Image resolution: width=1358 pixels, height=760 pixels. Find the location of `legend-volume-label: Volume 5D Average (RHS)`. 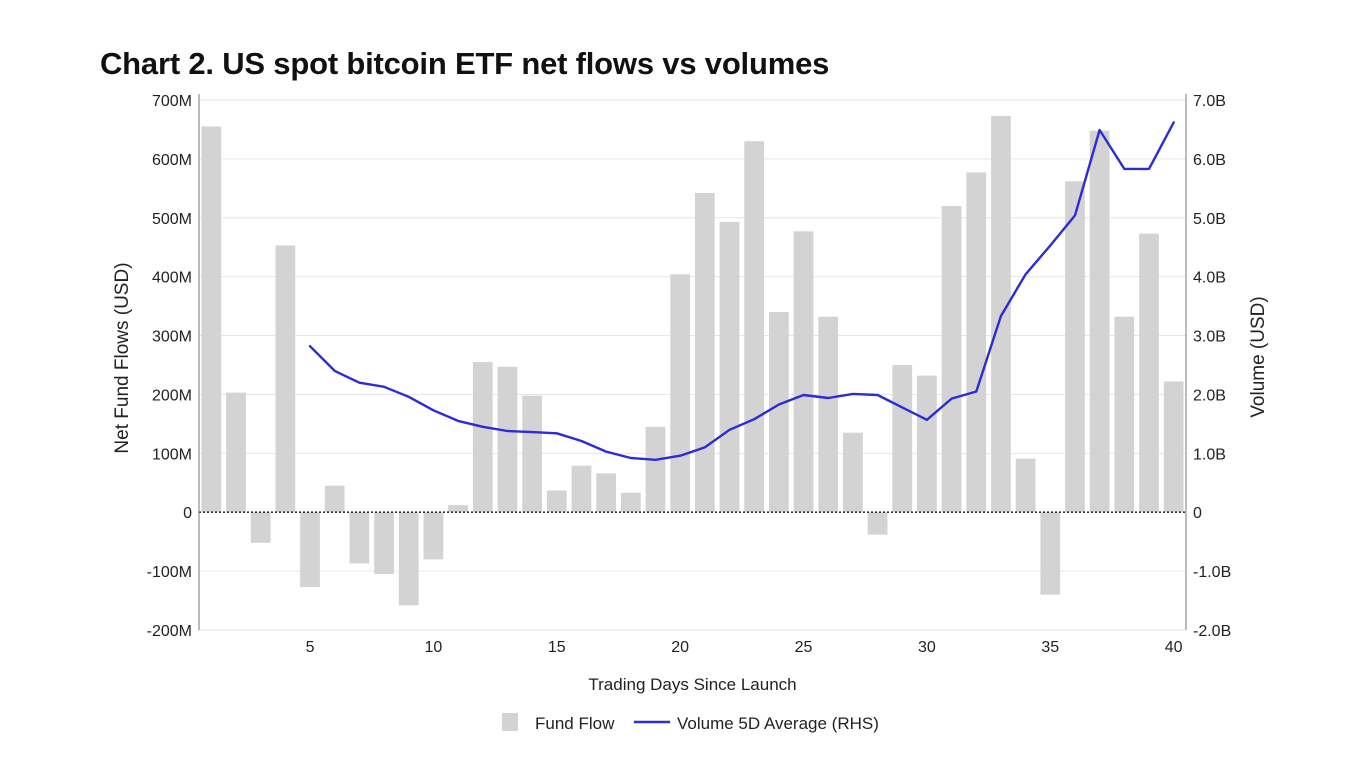

legend-volume-label: Volume 5D Average (RHS) is located at coordinates (778, 723).